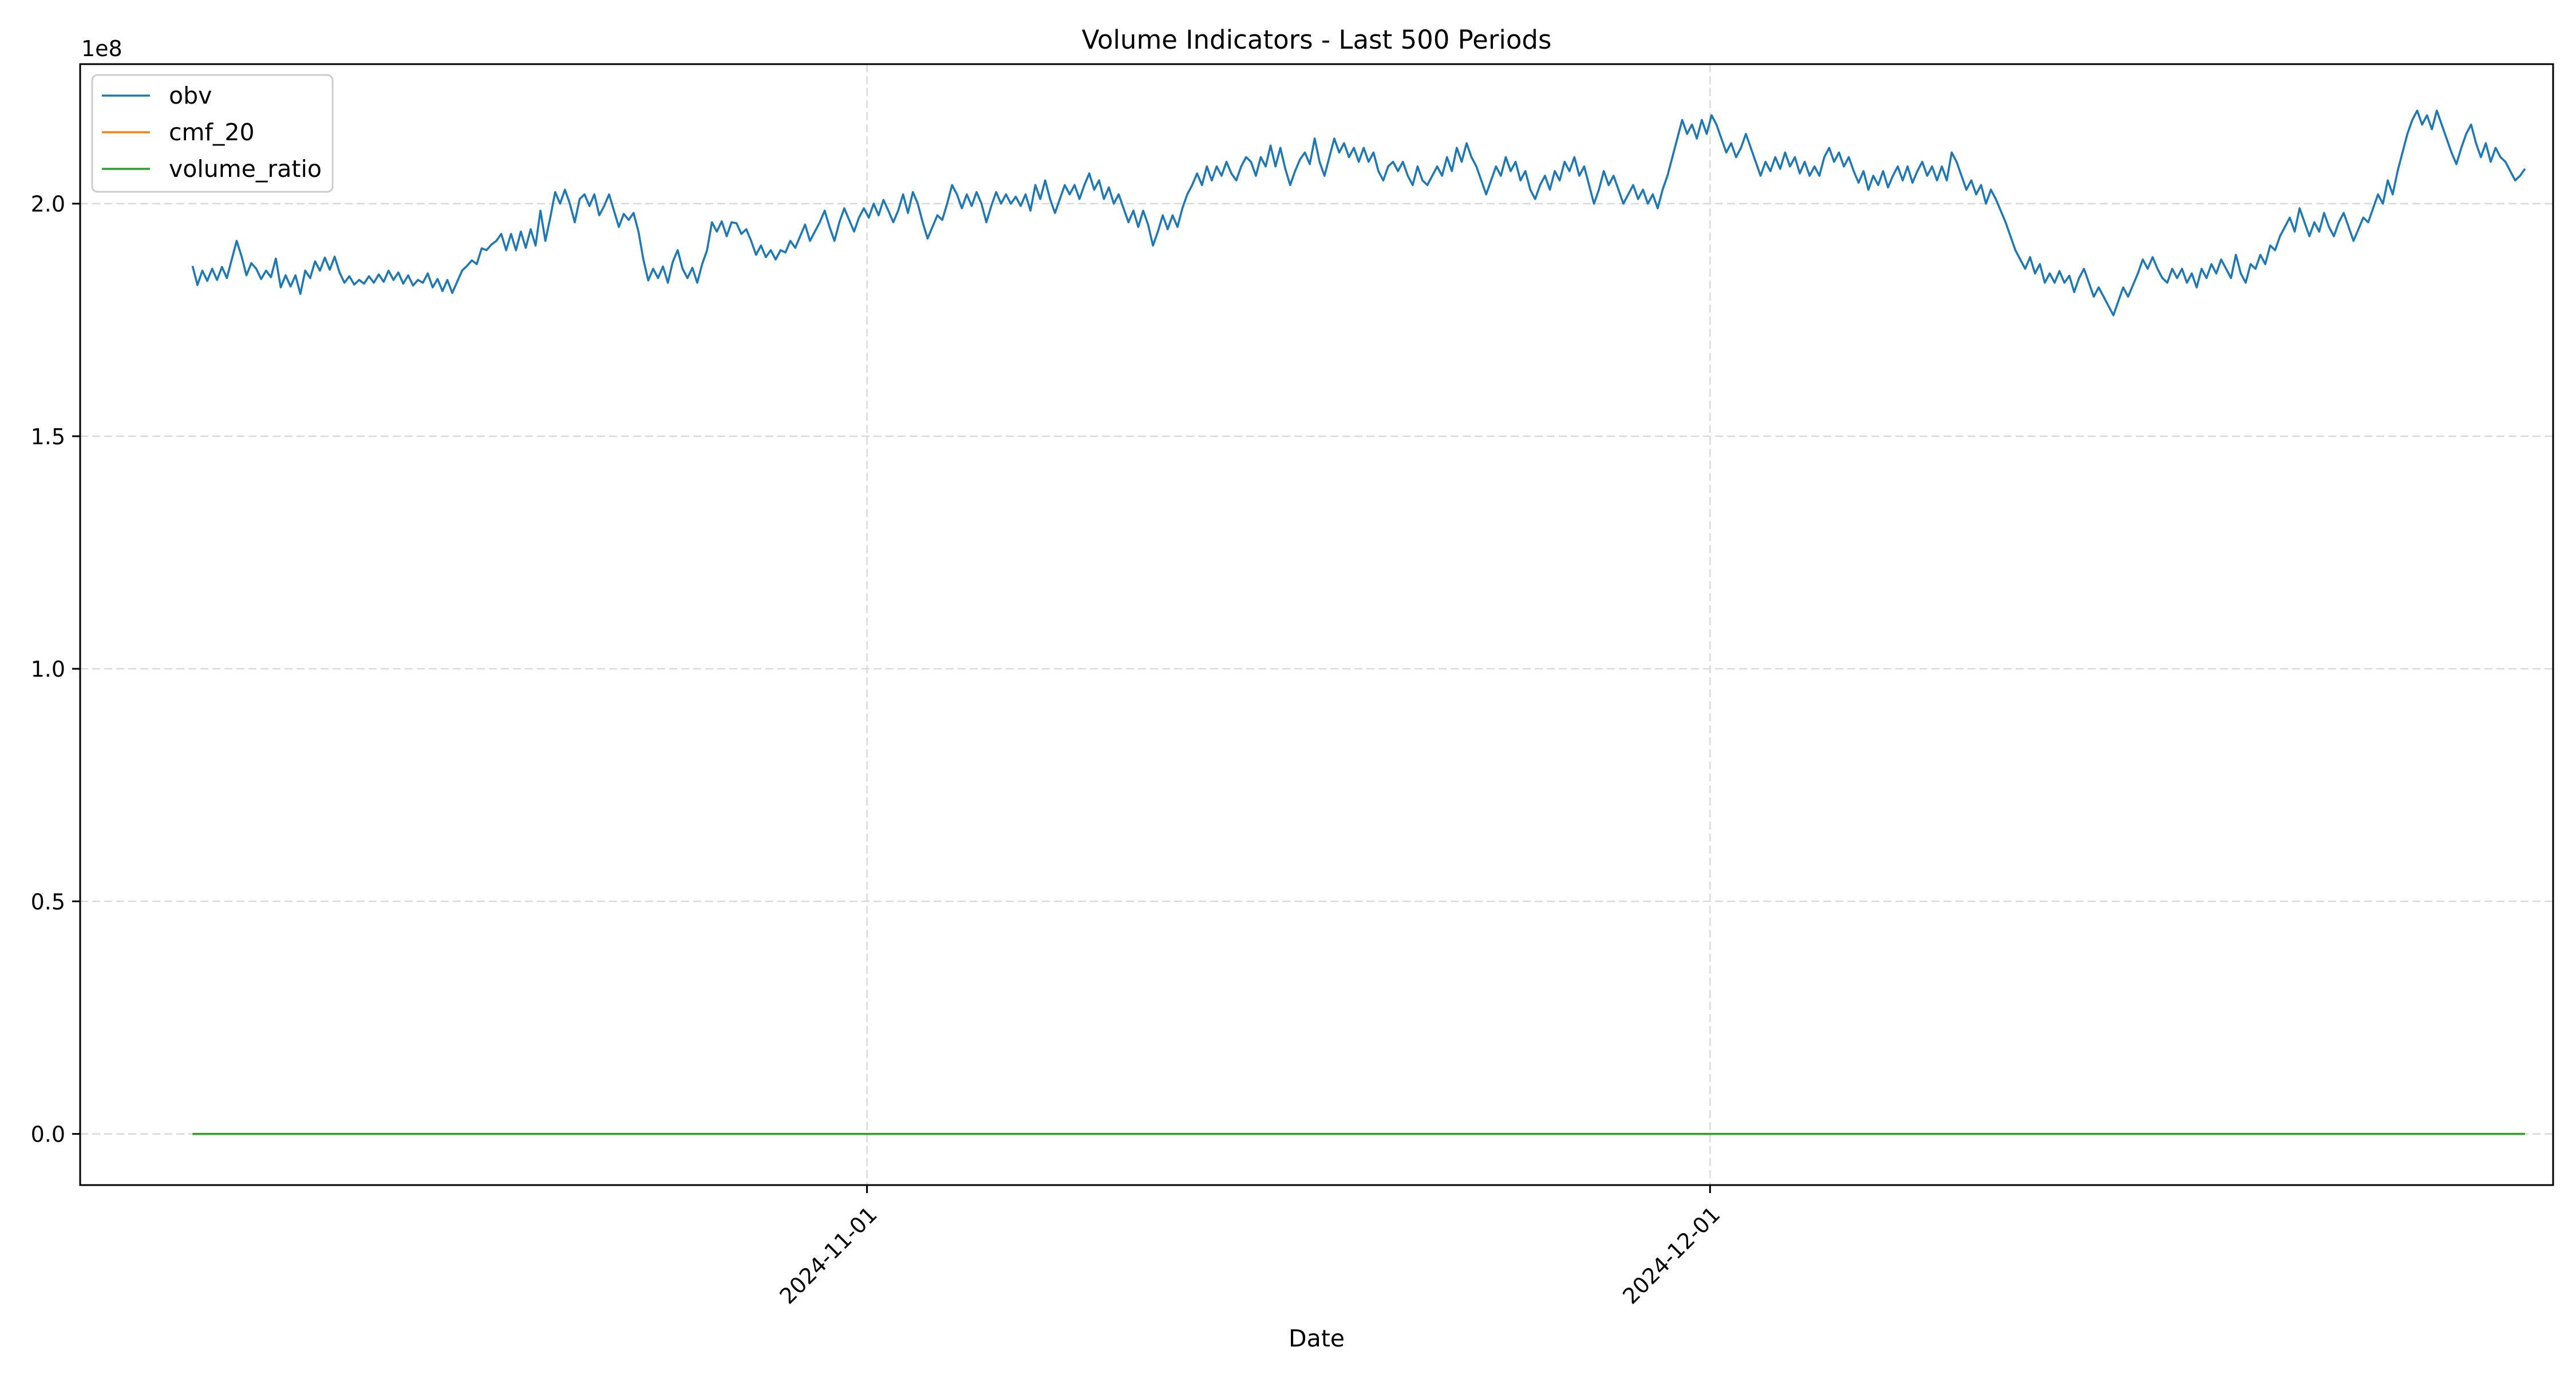 The height and width of the screenshot is (1374, 2576). What do you see at coordinates (48, 204) in the screenshot?
I see `y-tick-label: 2.0` at bounding box center [48, 204].